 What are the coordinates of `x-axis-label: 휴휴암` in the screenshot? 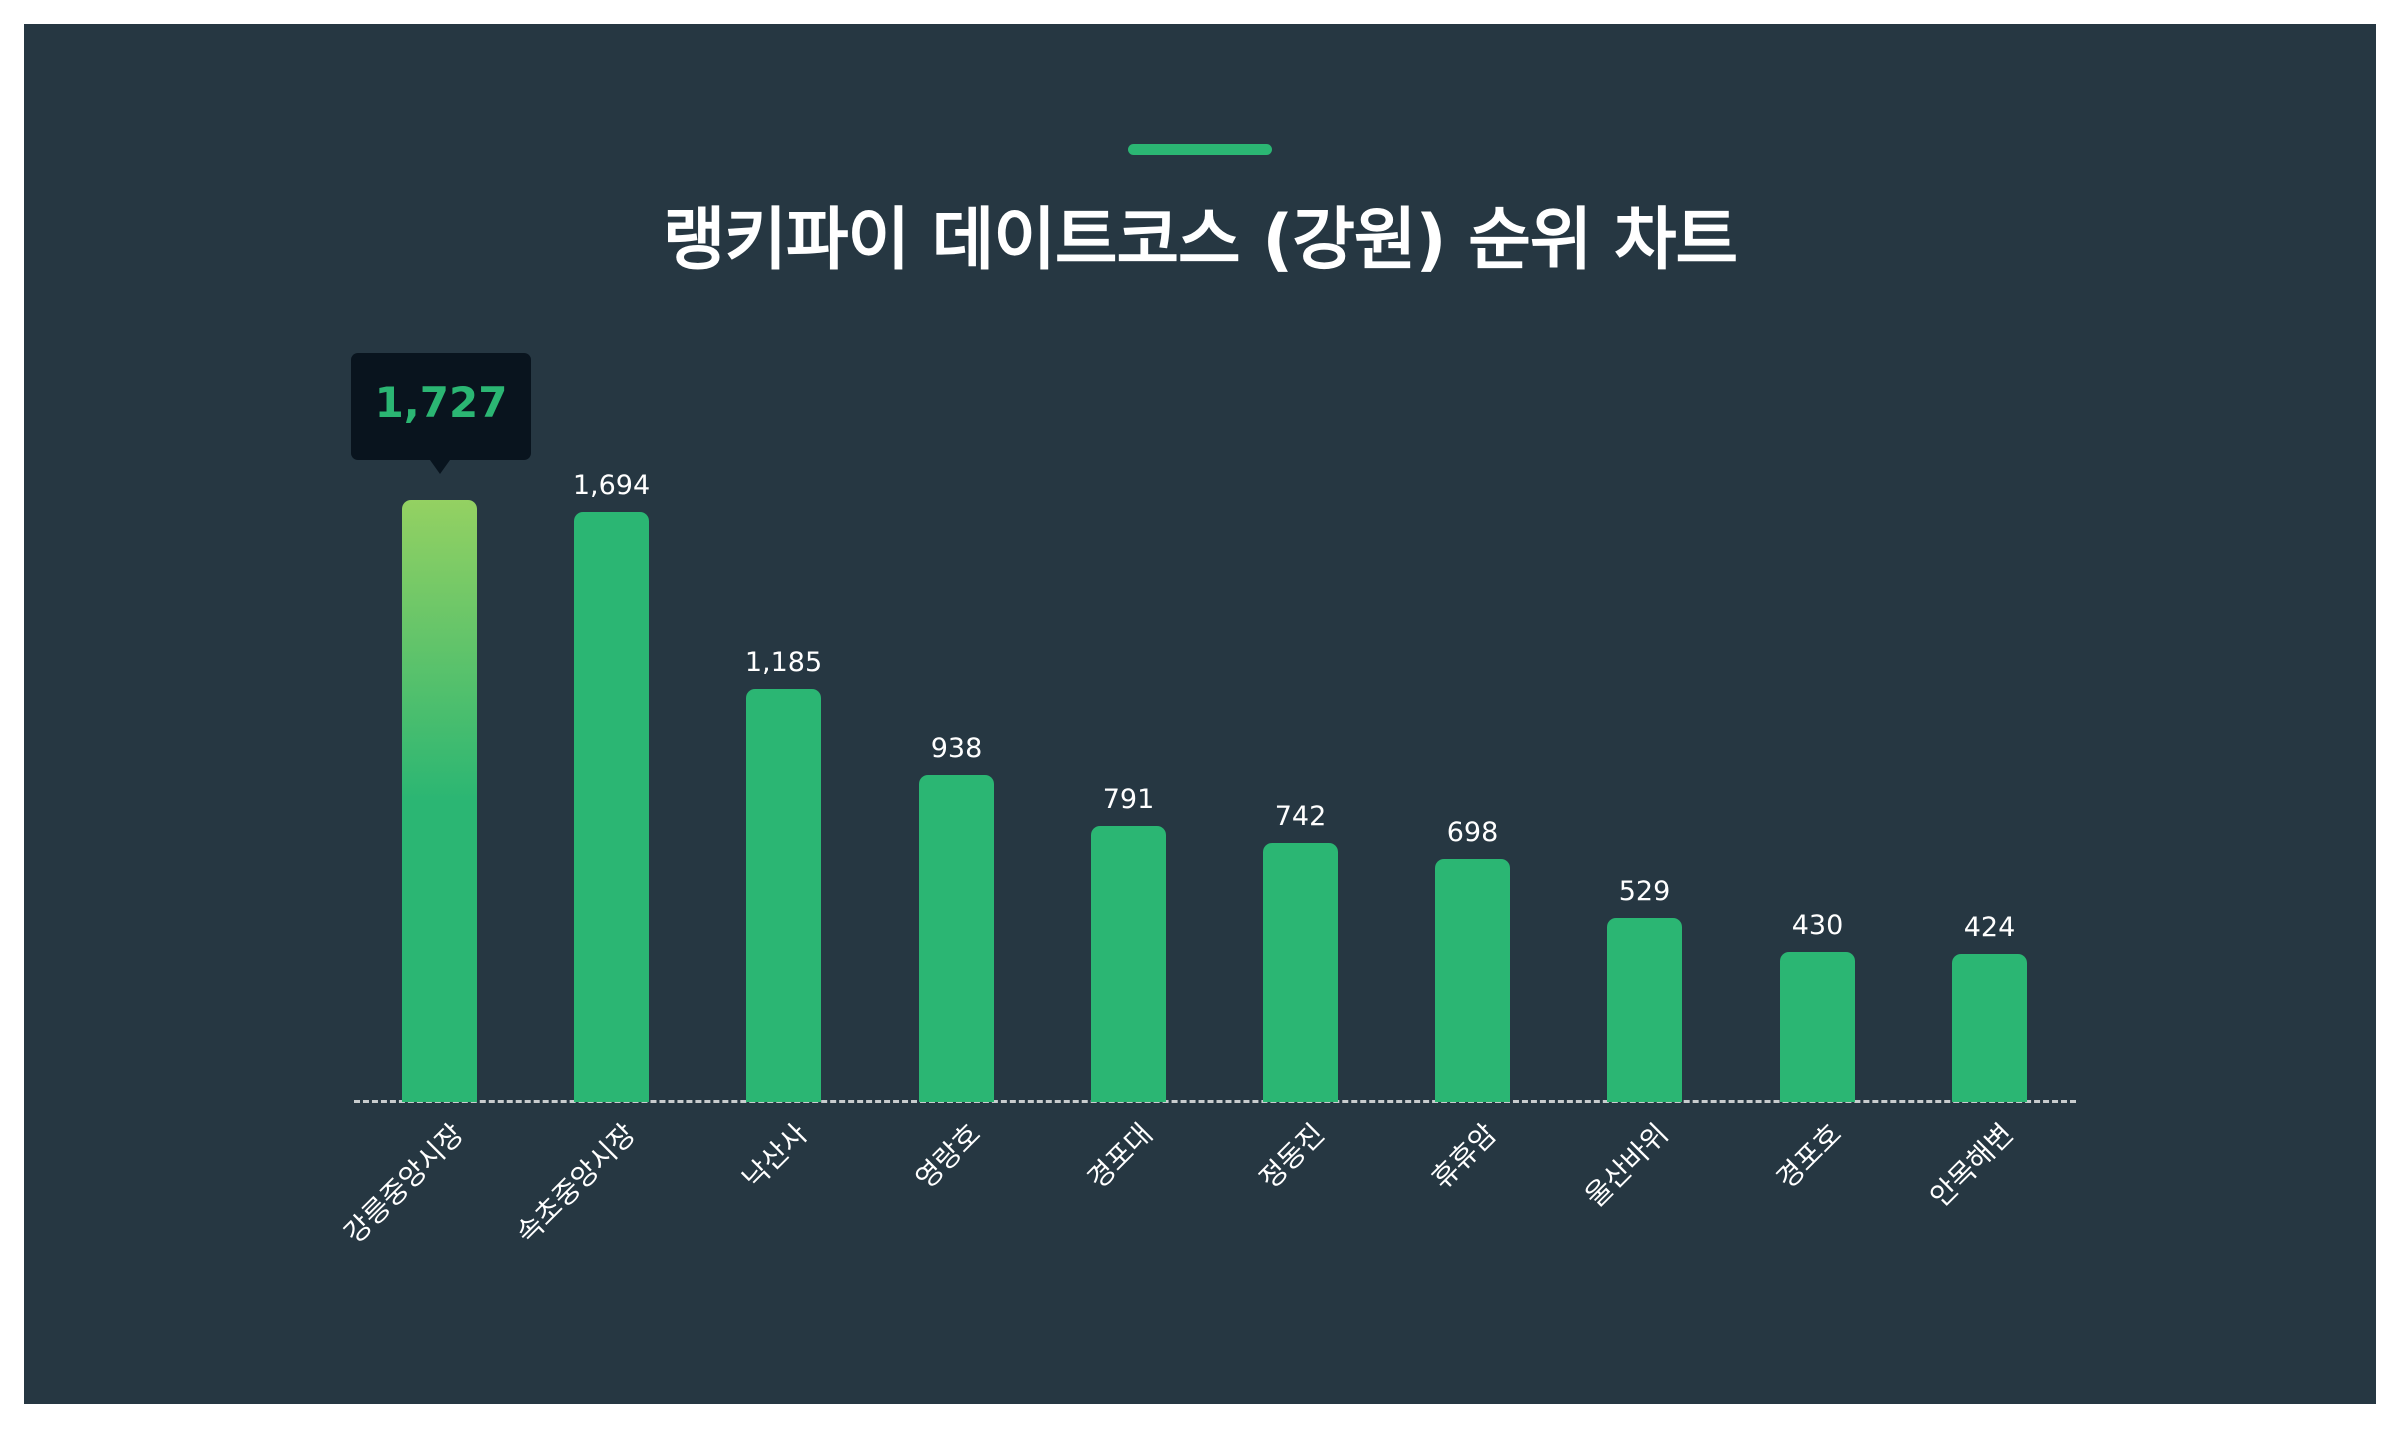 It's located at (1464, 1156).